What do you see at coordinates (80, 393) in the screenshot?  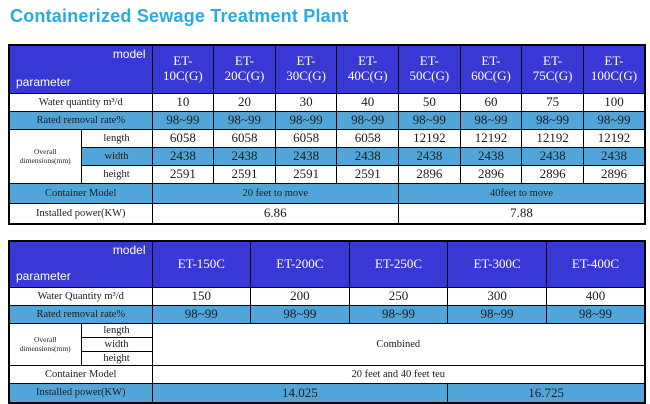 I see `row-label: Installed power(KW)` at bounding box center [80, 393].